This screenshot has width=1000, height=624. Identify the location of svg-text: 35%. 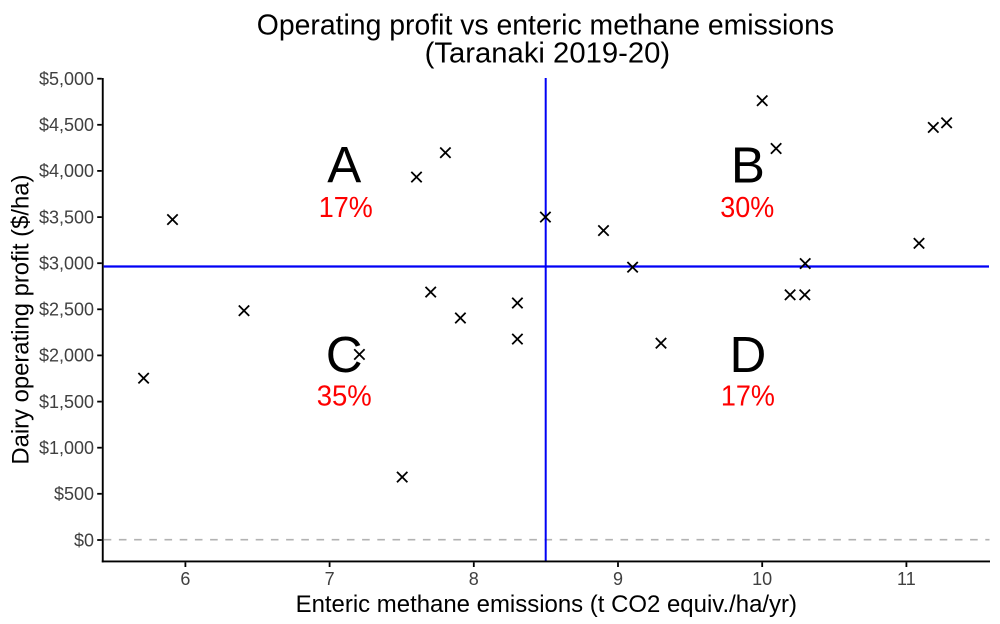
(344, 397).